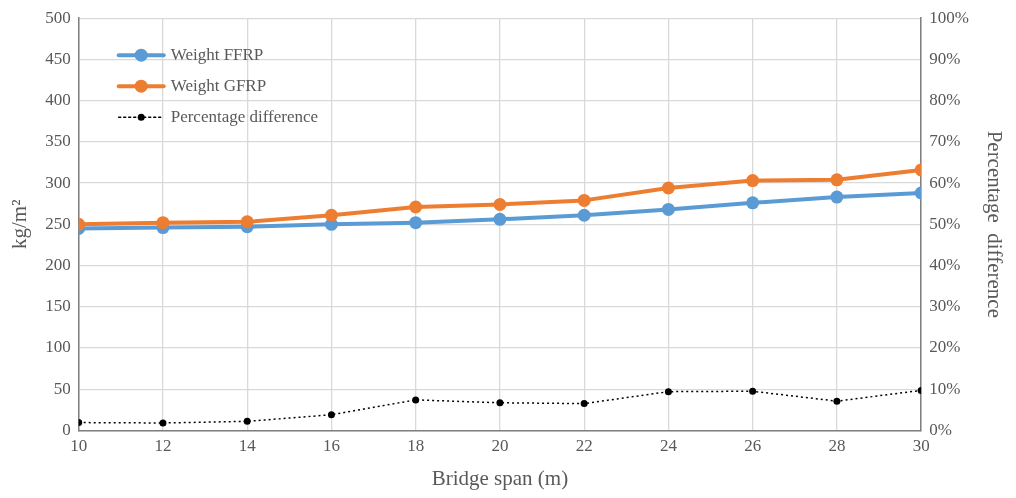  Describe the element at coordinates (668, 446) in the screenshot. I see `x-tick-label: 24` at that location.